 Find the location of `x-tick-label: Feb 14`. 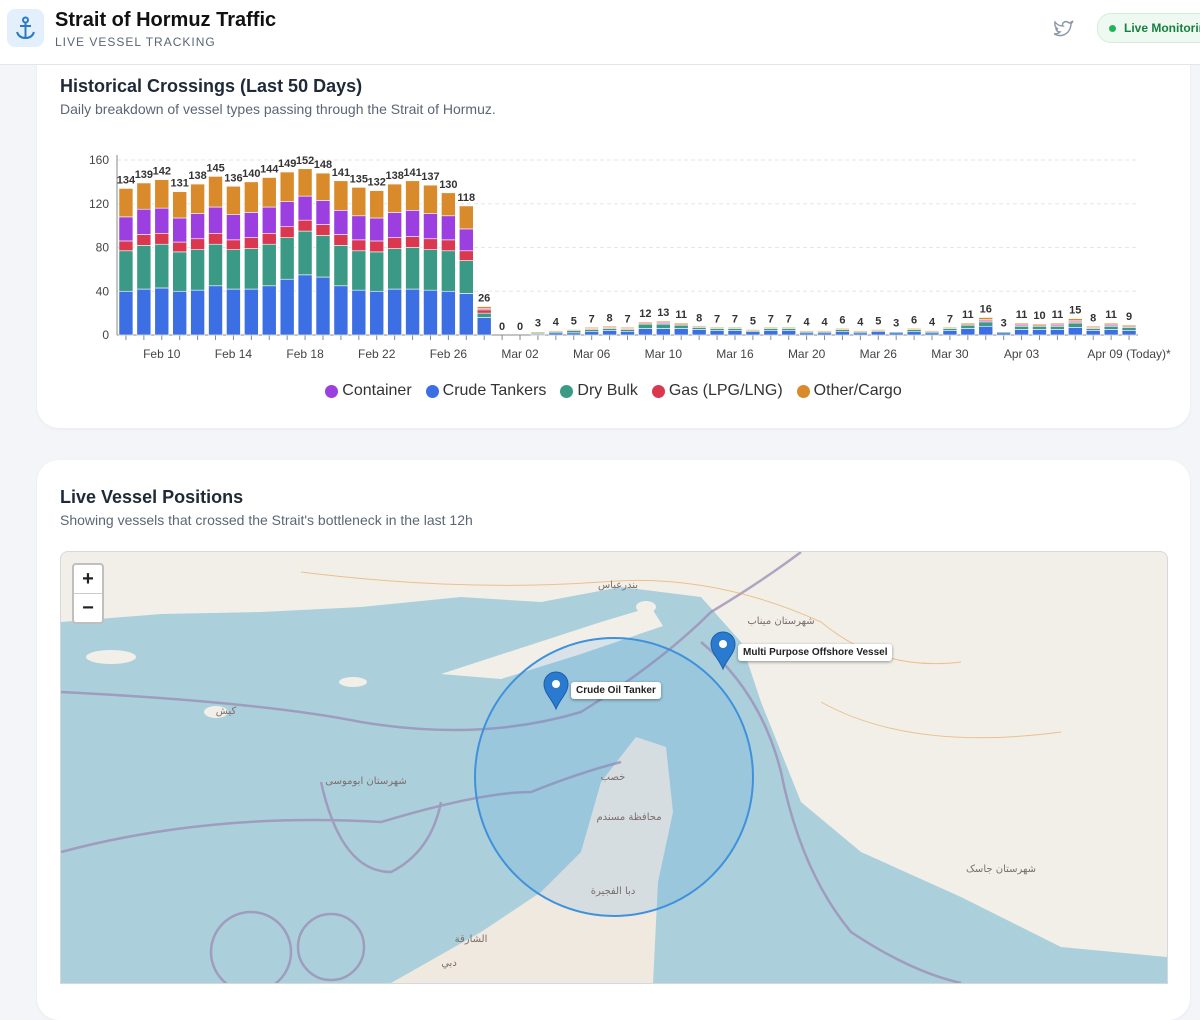

x-tick-label: Feb 14 is located at coordinates (234, 354).